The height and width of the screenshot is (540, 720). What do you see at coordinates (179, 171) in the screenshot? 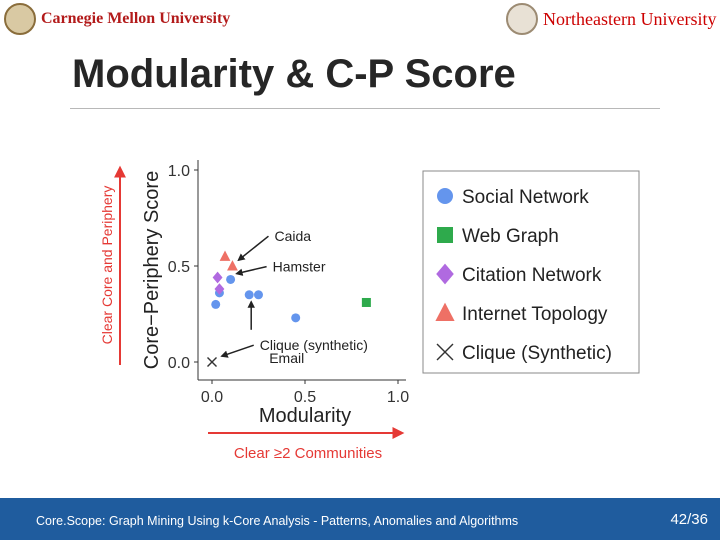
I see `y-tick-label: 1.0` at bounding box center [179, 171].